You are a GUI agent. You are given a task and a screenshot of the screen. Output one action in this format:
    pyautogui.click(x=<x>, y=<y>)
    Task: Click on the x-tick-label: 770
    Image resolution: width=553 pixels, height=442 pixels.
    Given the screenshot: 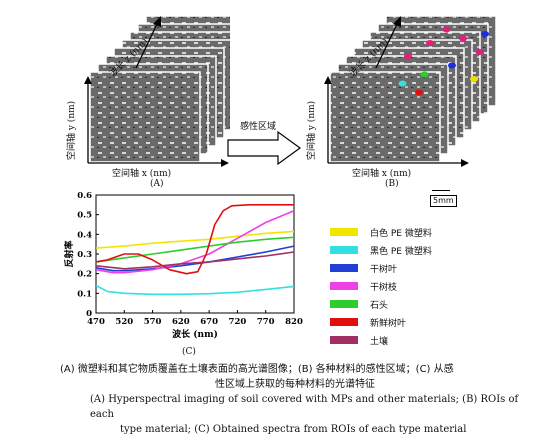 What is the action you would take?
    pyautogui.click(x=266, y=322)
    